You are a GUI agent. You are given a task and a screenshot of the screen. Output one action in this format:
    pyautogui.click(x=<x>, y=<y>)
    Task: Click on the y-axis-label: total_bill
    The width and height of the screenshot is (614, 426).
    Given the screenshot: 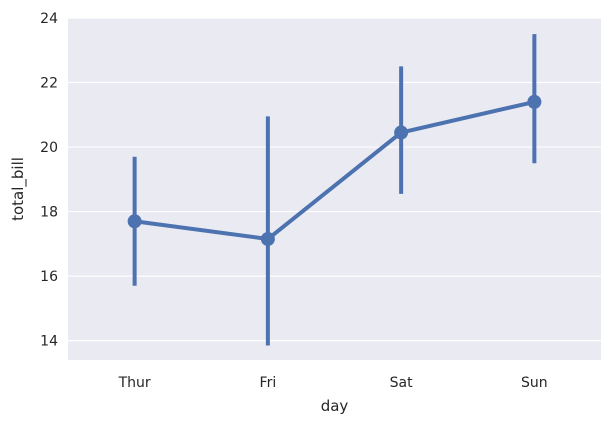 What is the action you would take?
    pyautogui.click(x=18, y=189)
    